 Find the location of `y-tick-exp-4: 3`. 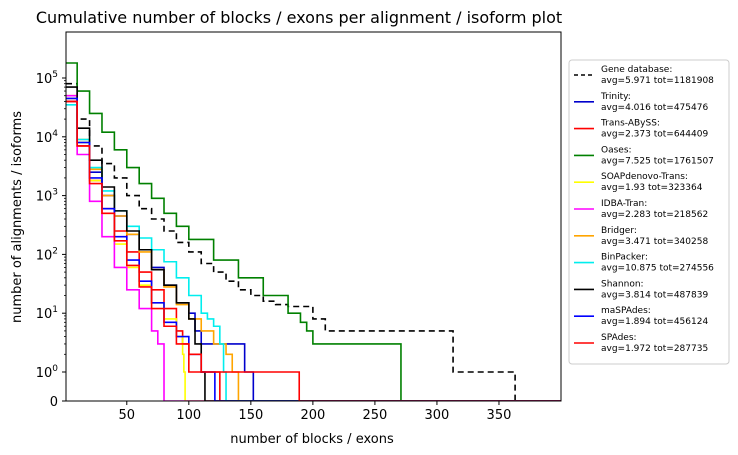

y-tick-exp-4: 3 is located at coordinates (55, 193).